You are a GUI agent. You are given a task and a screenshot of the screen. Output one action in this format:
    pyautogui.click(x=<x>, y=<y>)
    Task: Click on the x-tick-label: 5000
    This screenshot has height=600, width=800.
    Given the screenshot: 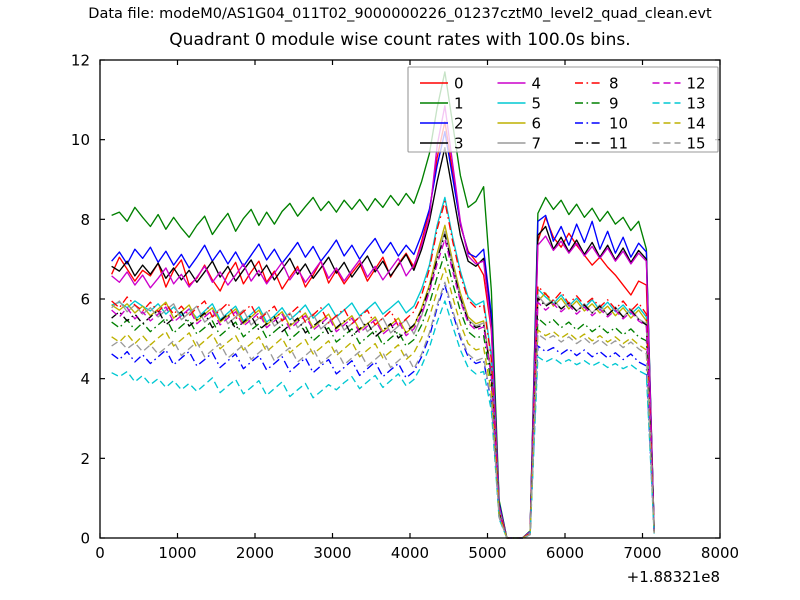 What is the action you would take?
    pyautogui.click(x=487, y=553)
    